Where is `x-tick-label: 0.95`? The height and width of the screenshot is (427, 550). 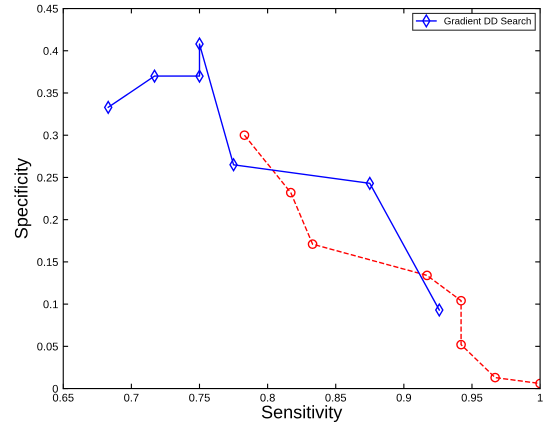 x-tick-label: 0.95 is located at coordinates (472, 398).